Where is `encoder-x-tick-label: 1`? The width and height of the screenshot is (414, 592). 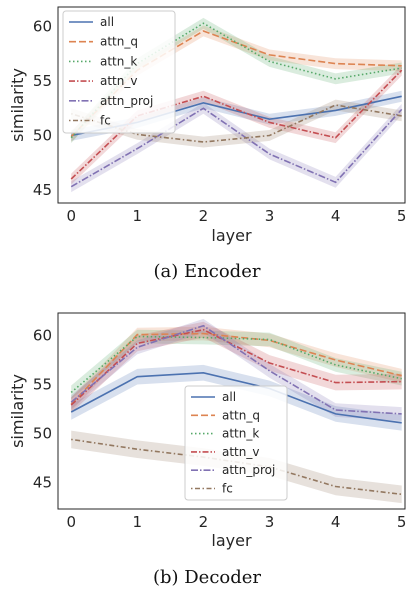 encoder-x-tick-label: 1 is located at coordinates (138, 216).